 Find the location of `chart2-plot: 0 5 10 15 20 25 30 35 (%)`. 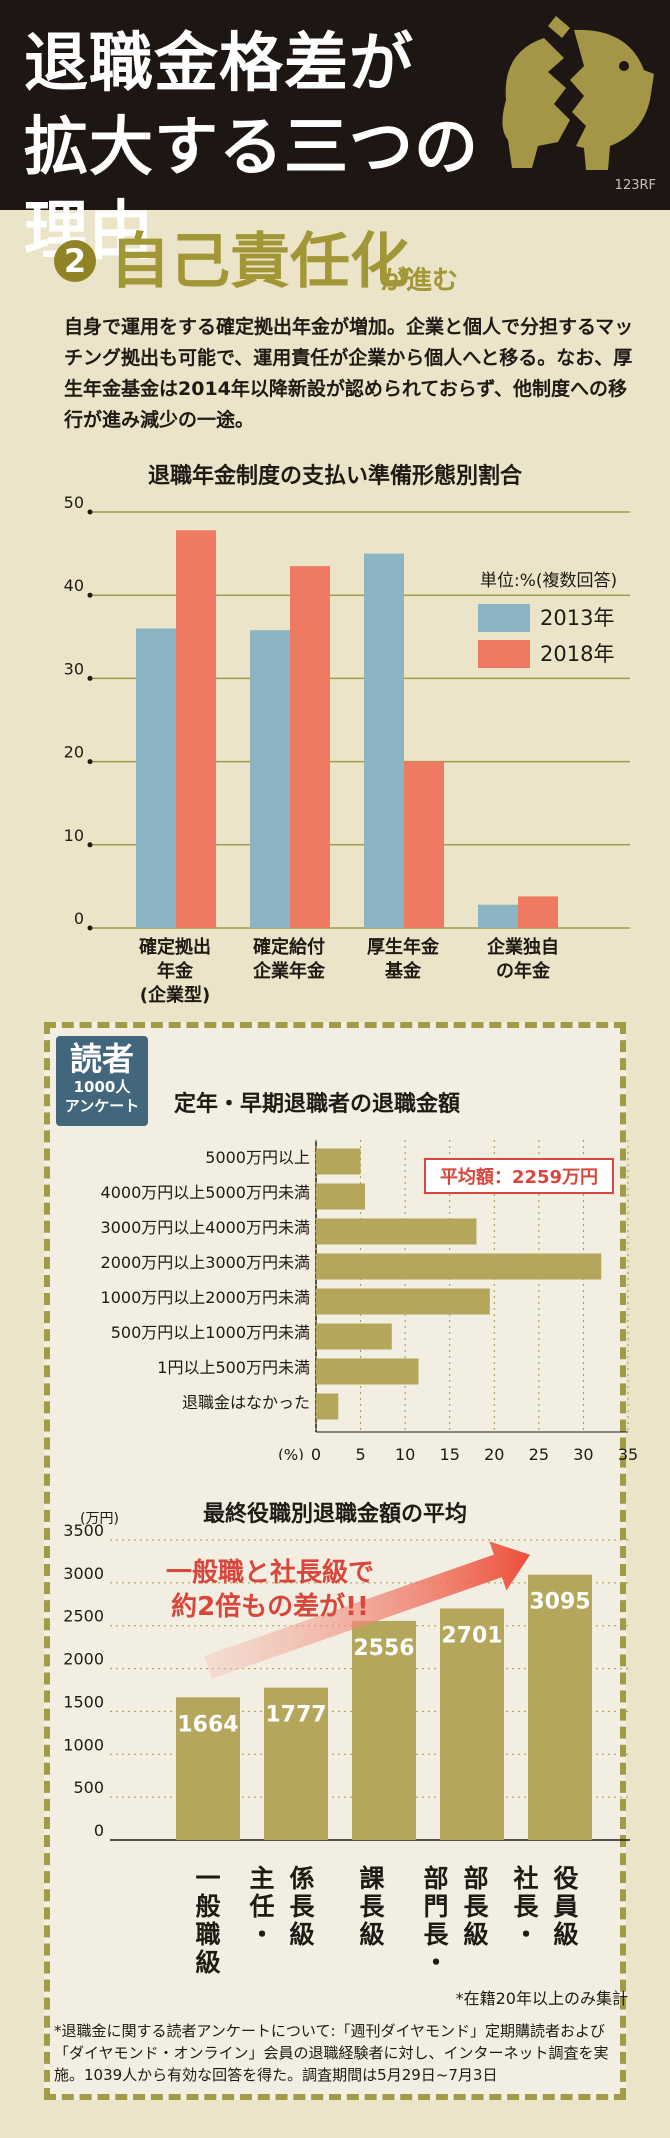

chart2-plot: 0 5 10 15 20 25 30 35 (%) is located at coordinates (458, 1300).